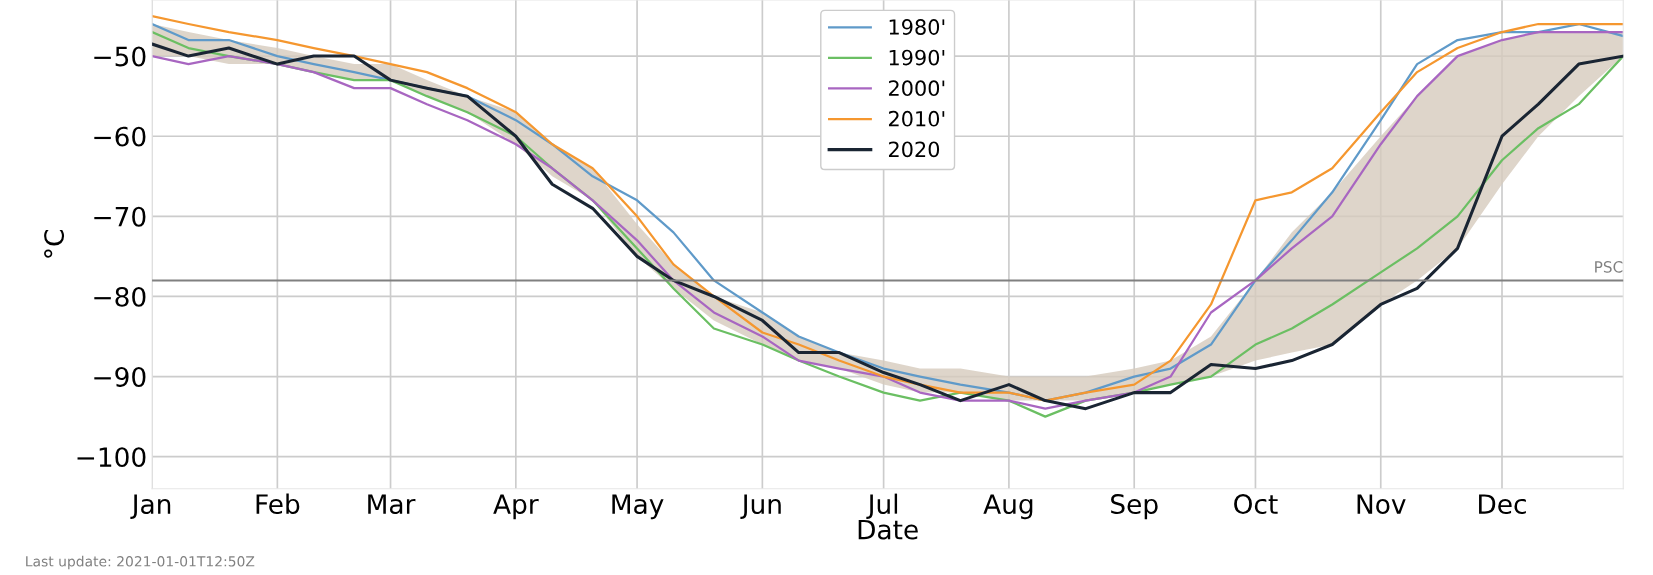  Describe the element at coordinates (1134, 507) in the screenshot. I see `x-tick-label: Sep` at that location.